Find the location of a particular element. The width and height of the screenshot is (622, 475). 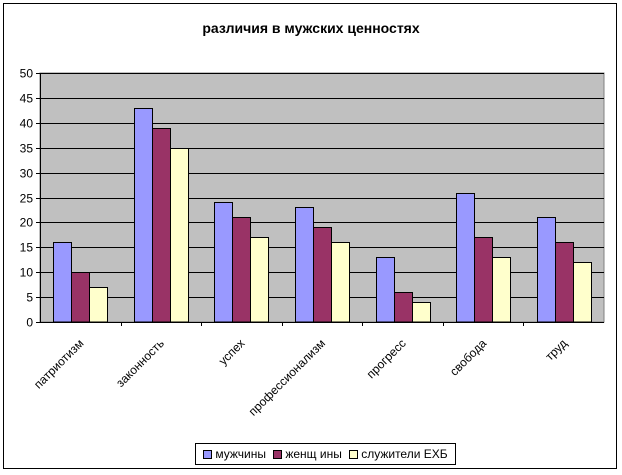

y-tick-label: 10 is located at coordinates (27, 273).